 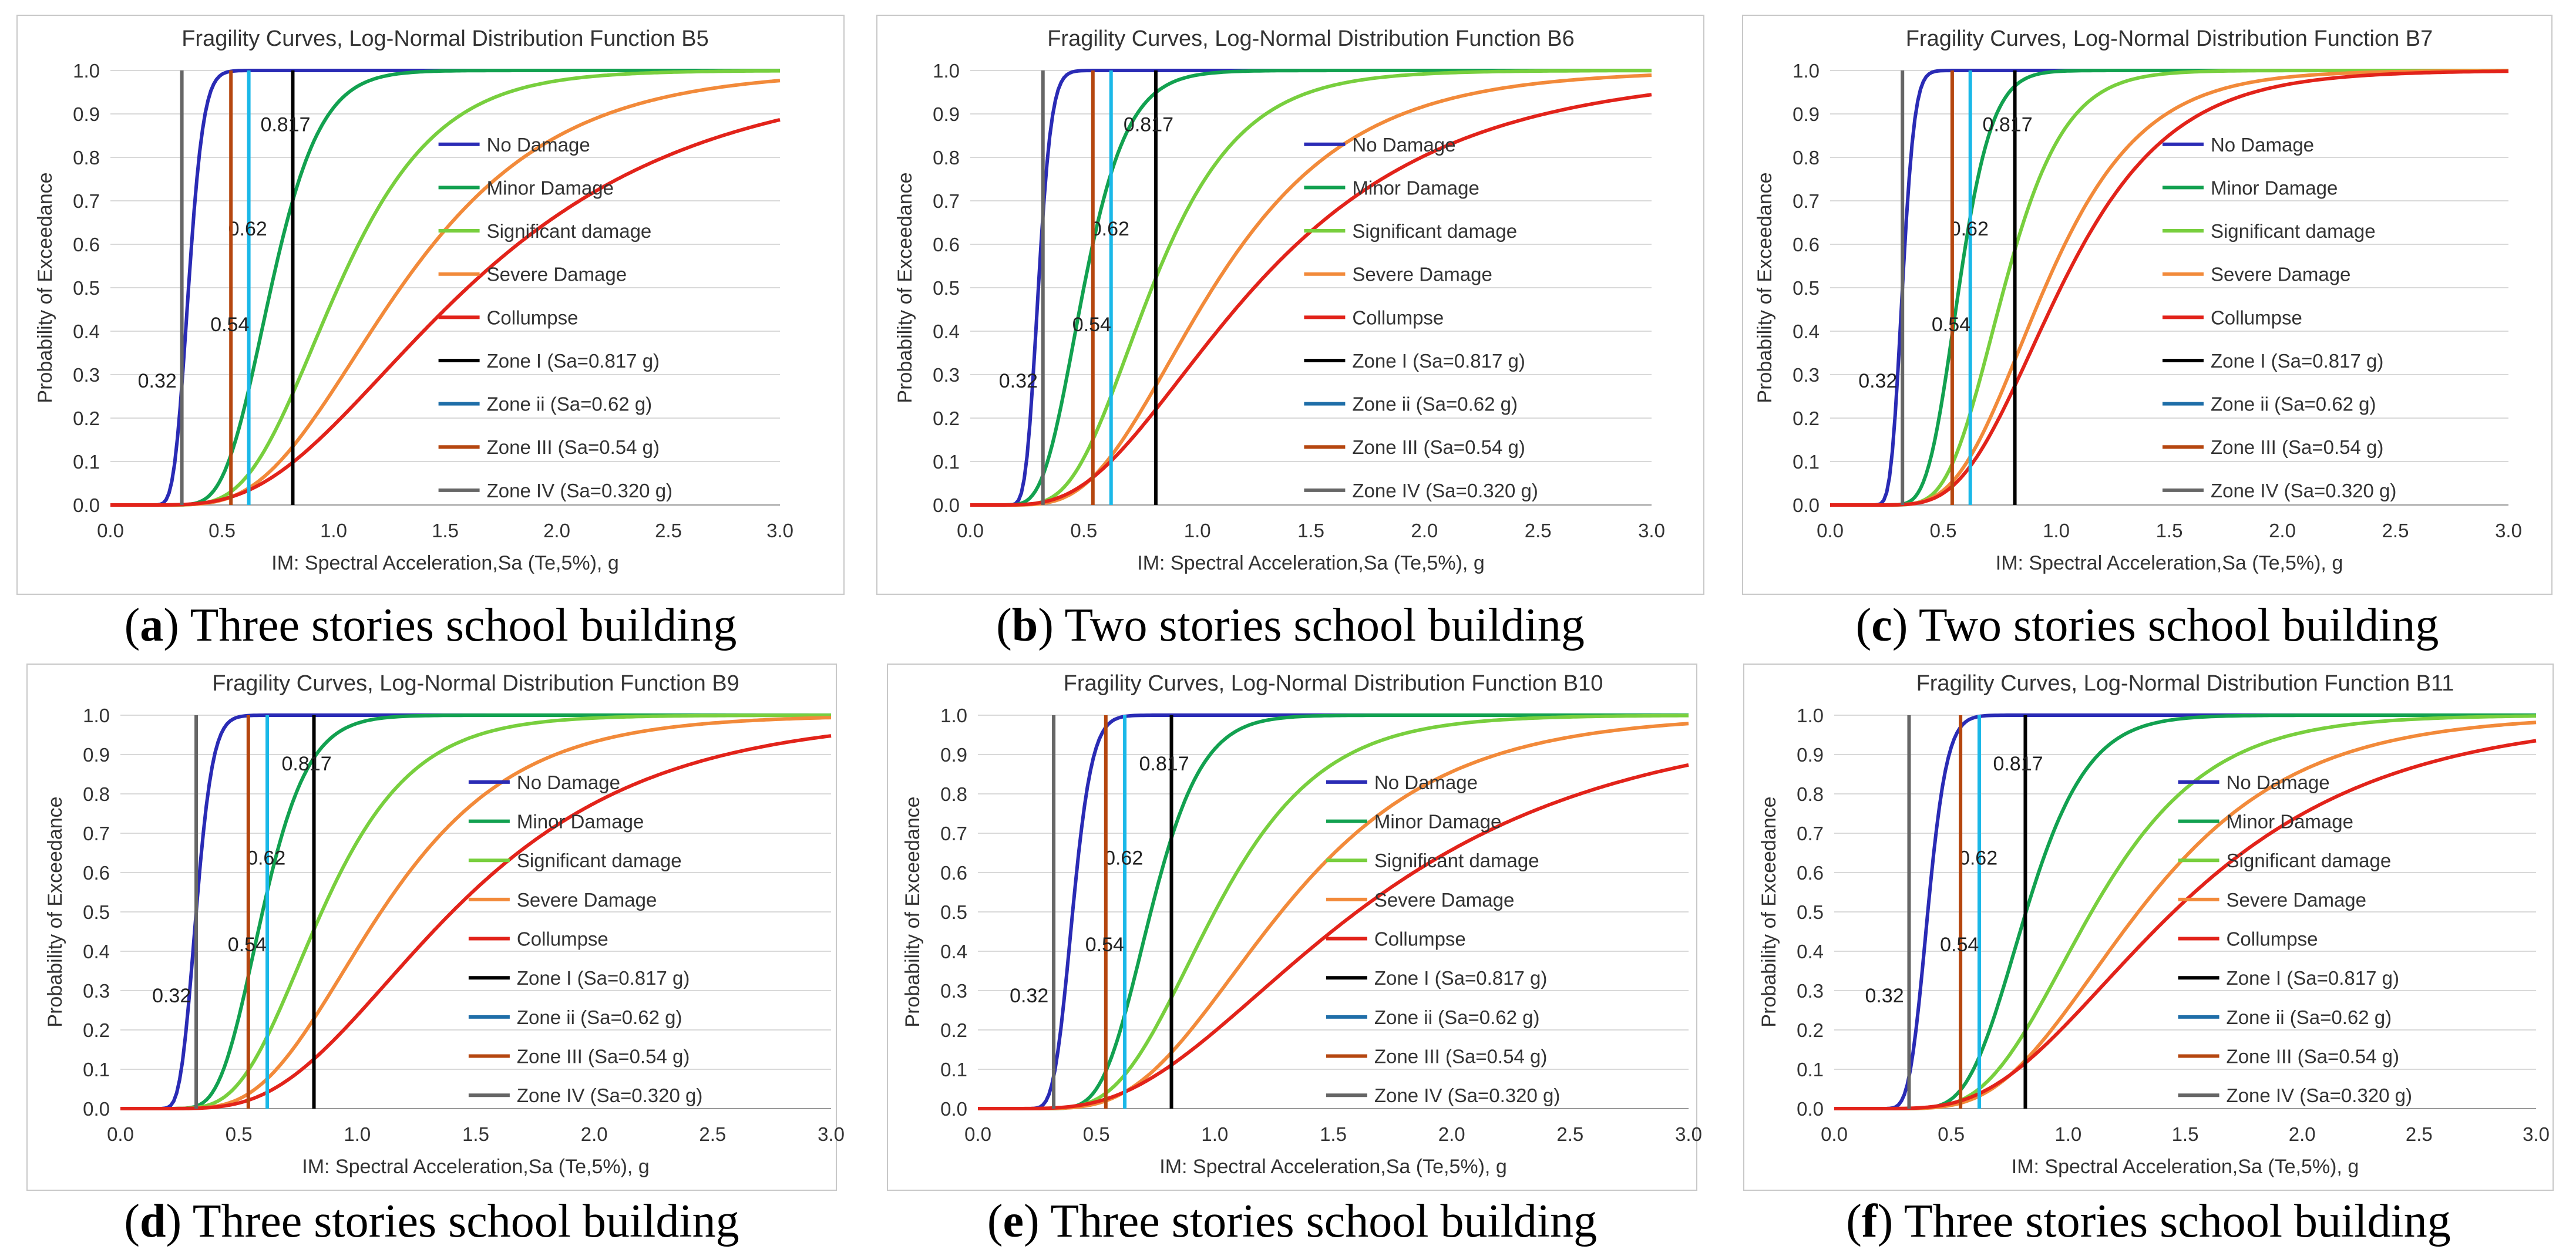 I want to click on caption-d: (d) Three stories school building, so click(x=431, y=1221).